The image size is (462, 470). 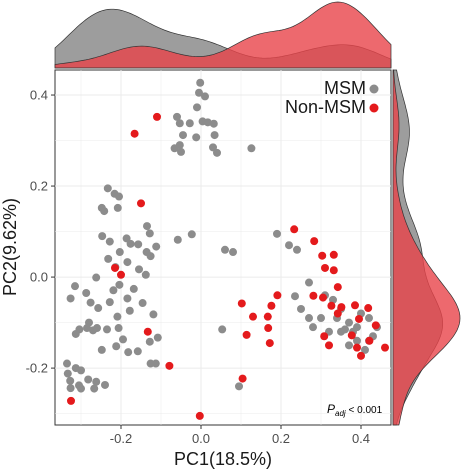 What do you see at coordinates (340, 413) in the screenshot?
I see `p-subscript: adj` at bounding box center [340, 413].